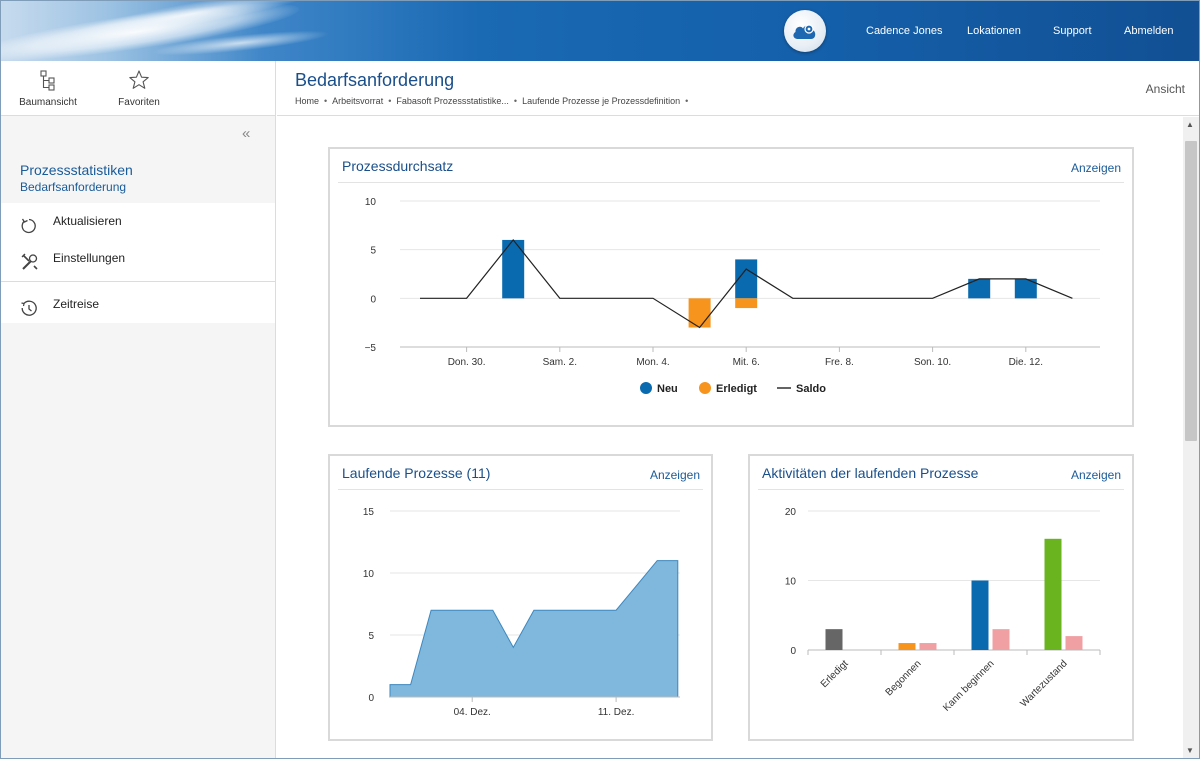  What do you see at coordinates (138, 221) in the screenshot?
I see `sidebar-item-aktualisieren: Aktualisieren` at bounding box center [138, 221].